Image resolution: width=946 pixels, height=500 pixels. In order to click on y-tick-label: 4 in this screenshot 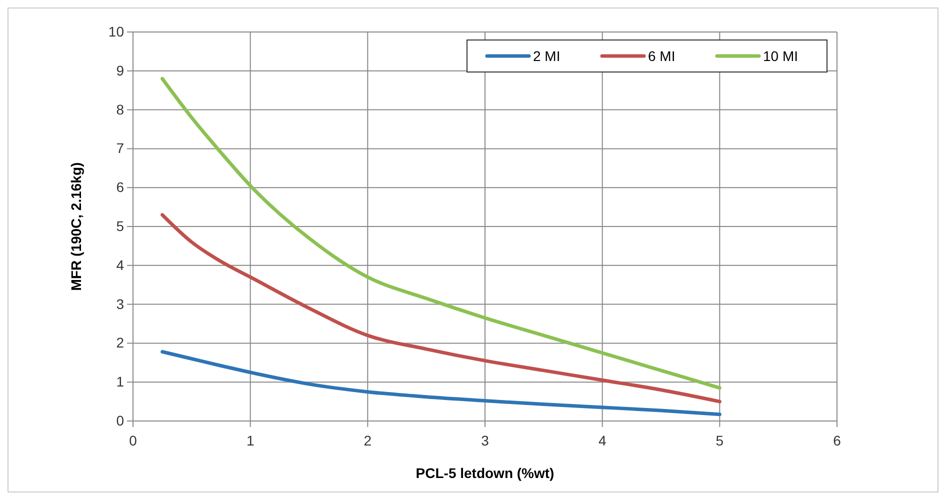, I will do `click(120, 264)`.